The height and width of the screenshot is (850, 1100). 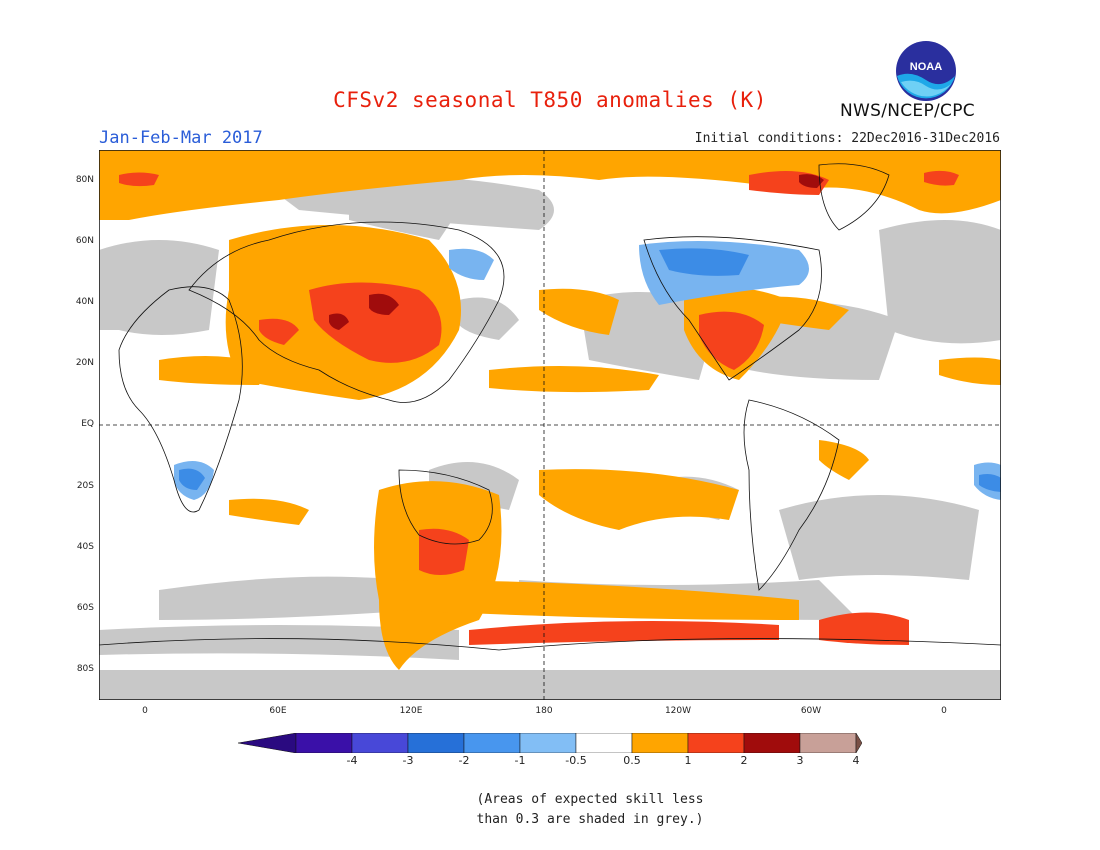 What do you see at coordinates (632, 760) in the screenshot?
I see `colorbar-tick-label: 0.5` at bounding box center [632, 760].